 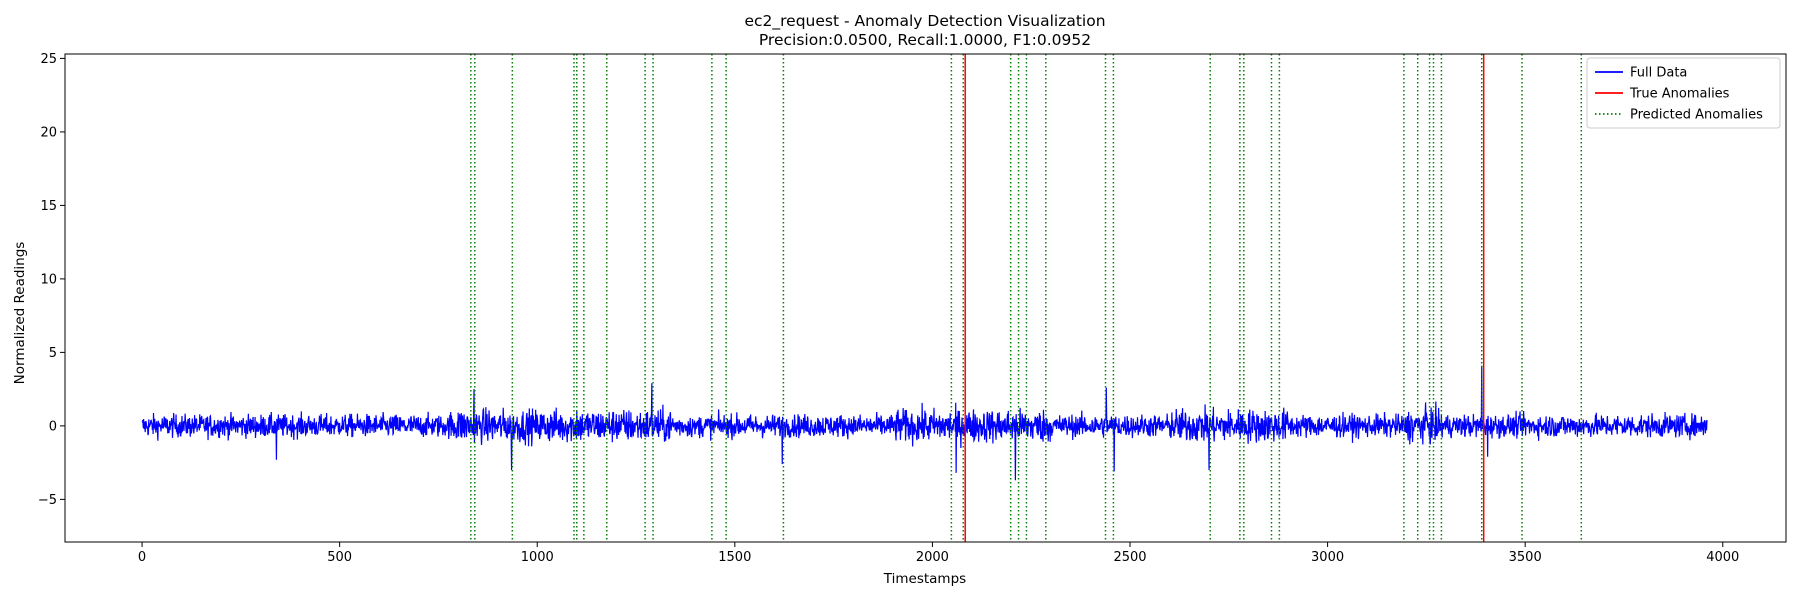 I want to click on x-tick-label-0: 0, so click(x=142, y=557).